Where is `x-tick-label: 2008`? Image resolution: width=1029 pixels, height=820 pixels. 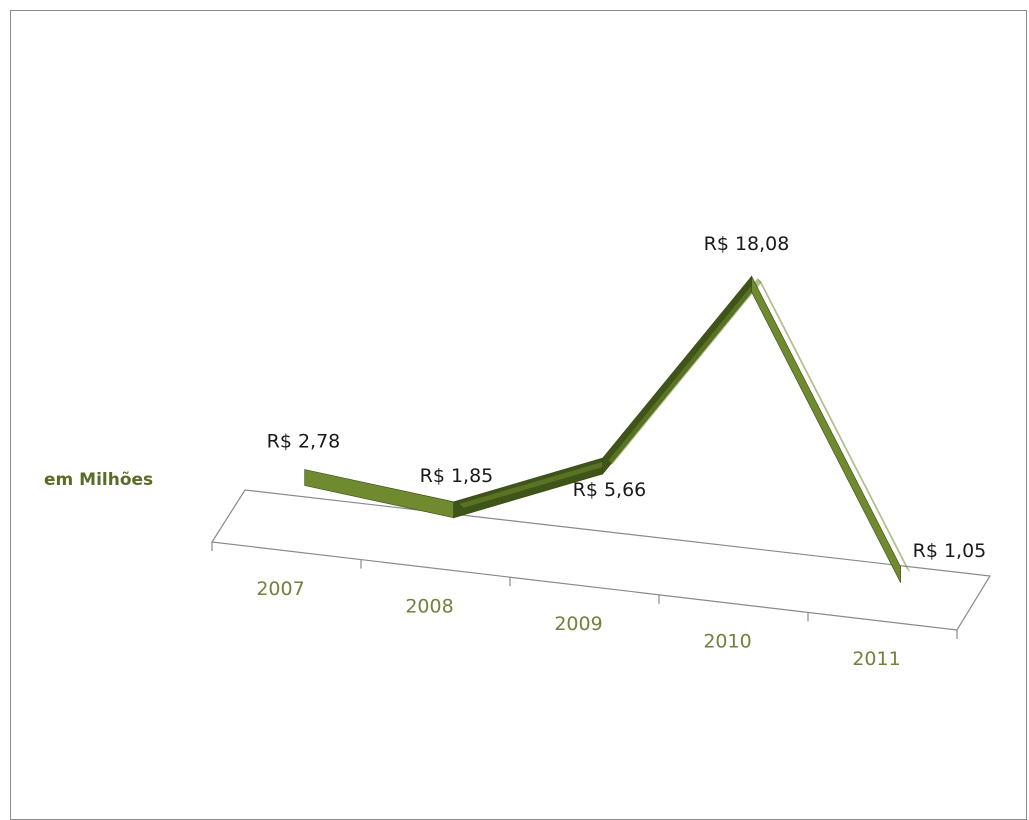 x-tick-label: 2008 is located at coordinates (429, 606).